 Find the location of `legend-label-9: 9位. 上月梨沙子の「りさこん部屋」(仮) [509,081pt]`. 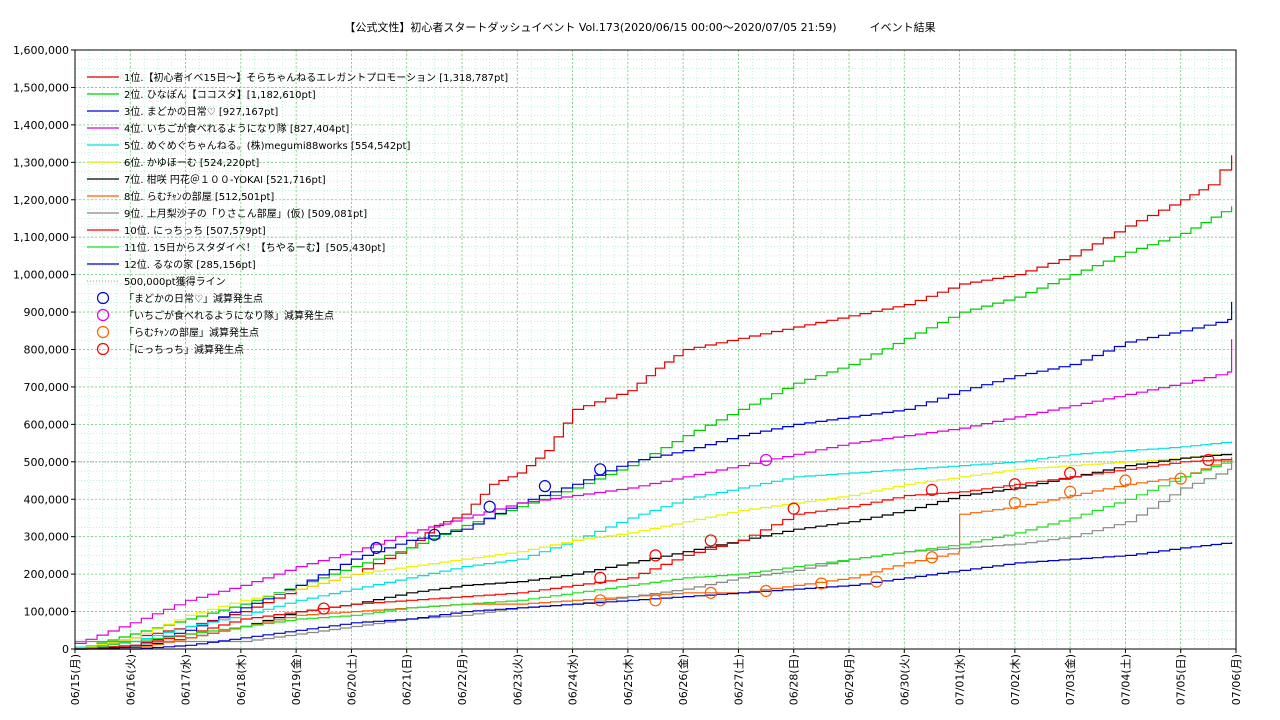

legend-label-9: 9位. 上月梨沙子の「りさこん部屋」(仮) [509,081pt] is located at coordinates (245, 213).